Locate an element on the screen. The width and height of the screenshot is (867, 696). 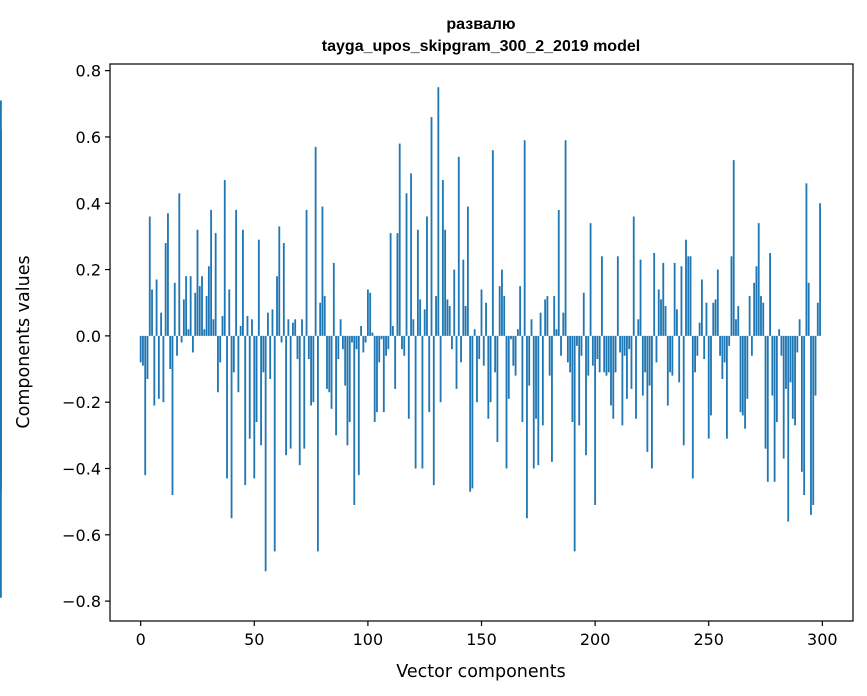
x-tick-label: 100 is located at coordinates (368, 639).